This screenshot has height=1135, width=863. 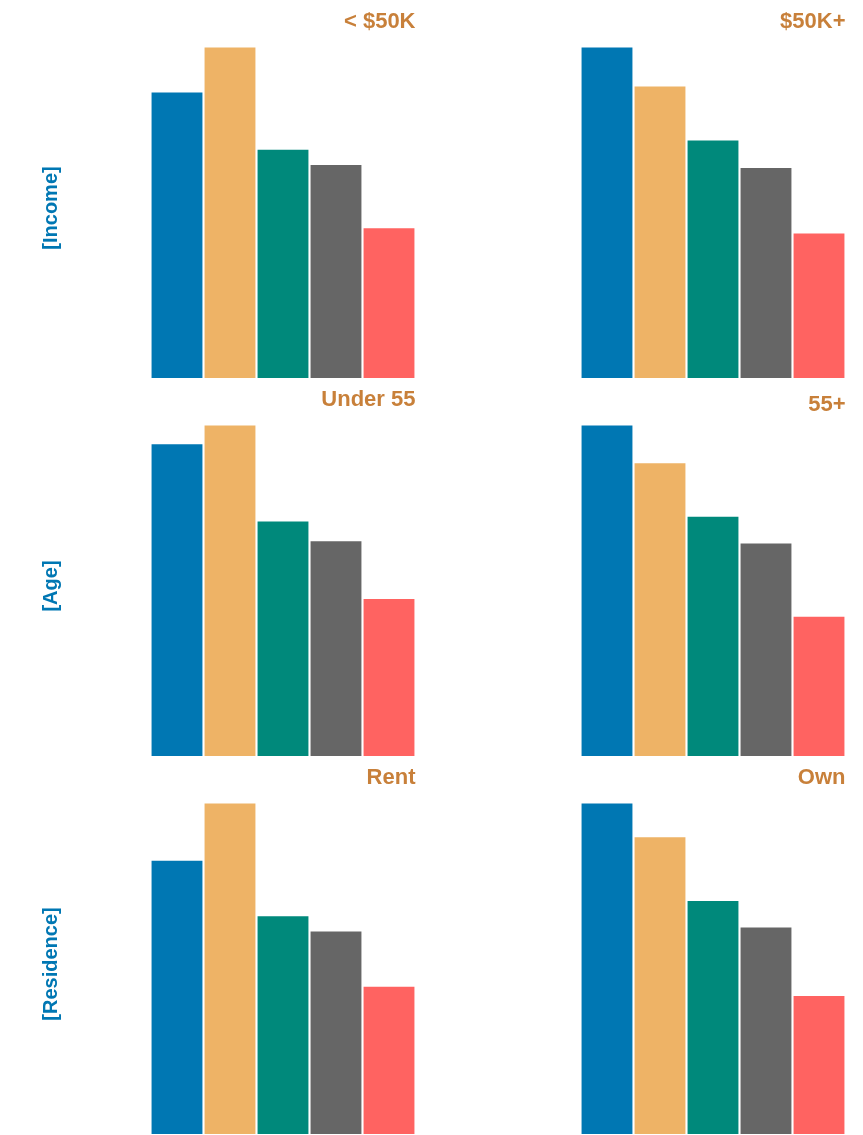 What do you see at coordinates (49, 208) in the screenshot?
I see `y-axis-title: [Income]` at bounding box center [49, 208].